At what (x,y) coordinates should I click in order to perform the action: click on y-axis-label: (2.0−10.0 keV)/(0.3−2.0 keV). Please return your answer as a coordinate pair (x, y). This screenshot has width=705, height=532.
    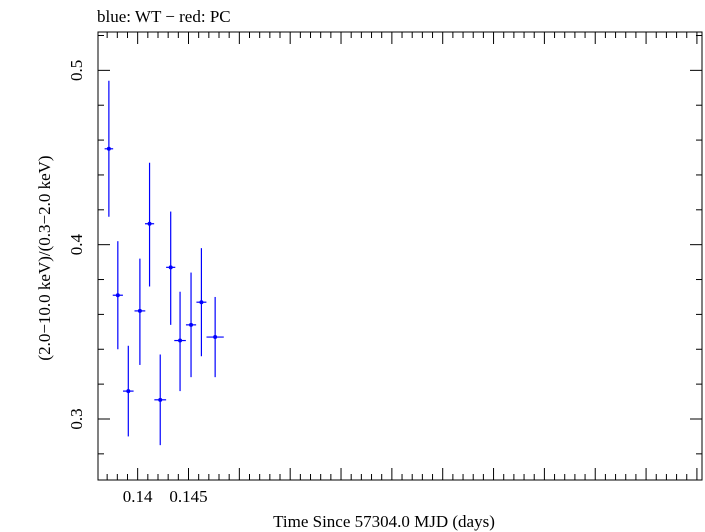
    Looking at the image, I should click on (44, 257).